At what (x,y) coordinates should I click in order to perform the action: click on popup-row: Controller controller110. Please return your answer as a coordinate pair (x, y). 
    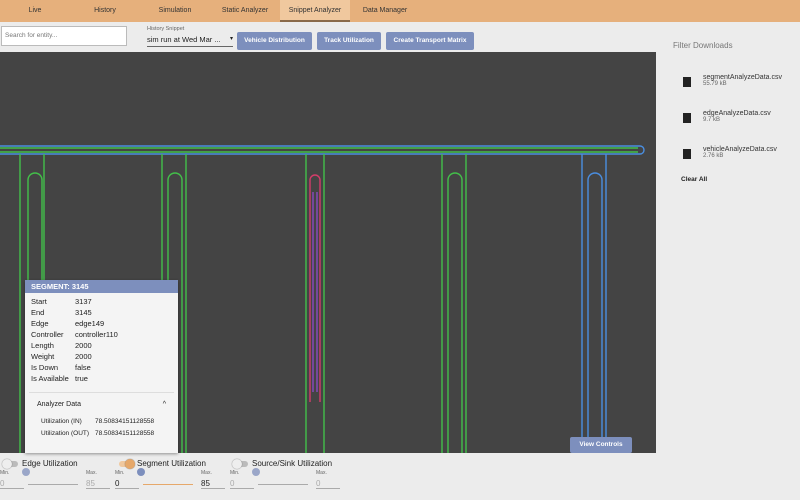
    Looking at the image, I should click on (101, 334).